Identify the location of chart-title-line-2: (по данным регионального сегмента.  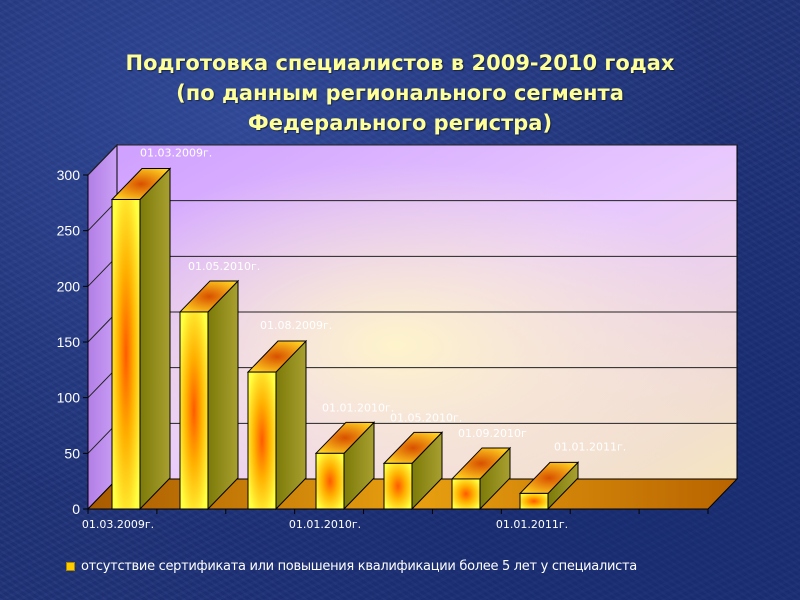
(400, 93).